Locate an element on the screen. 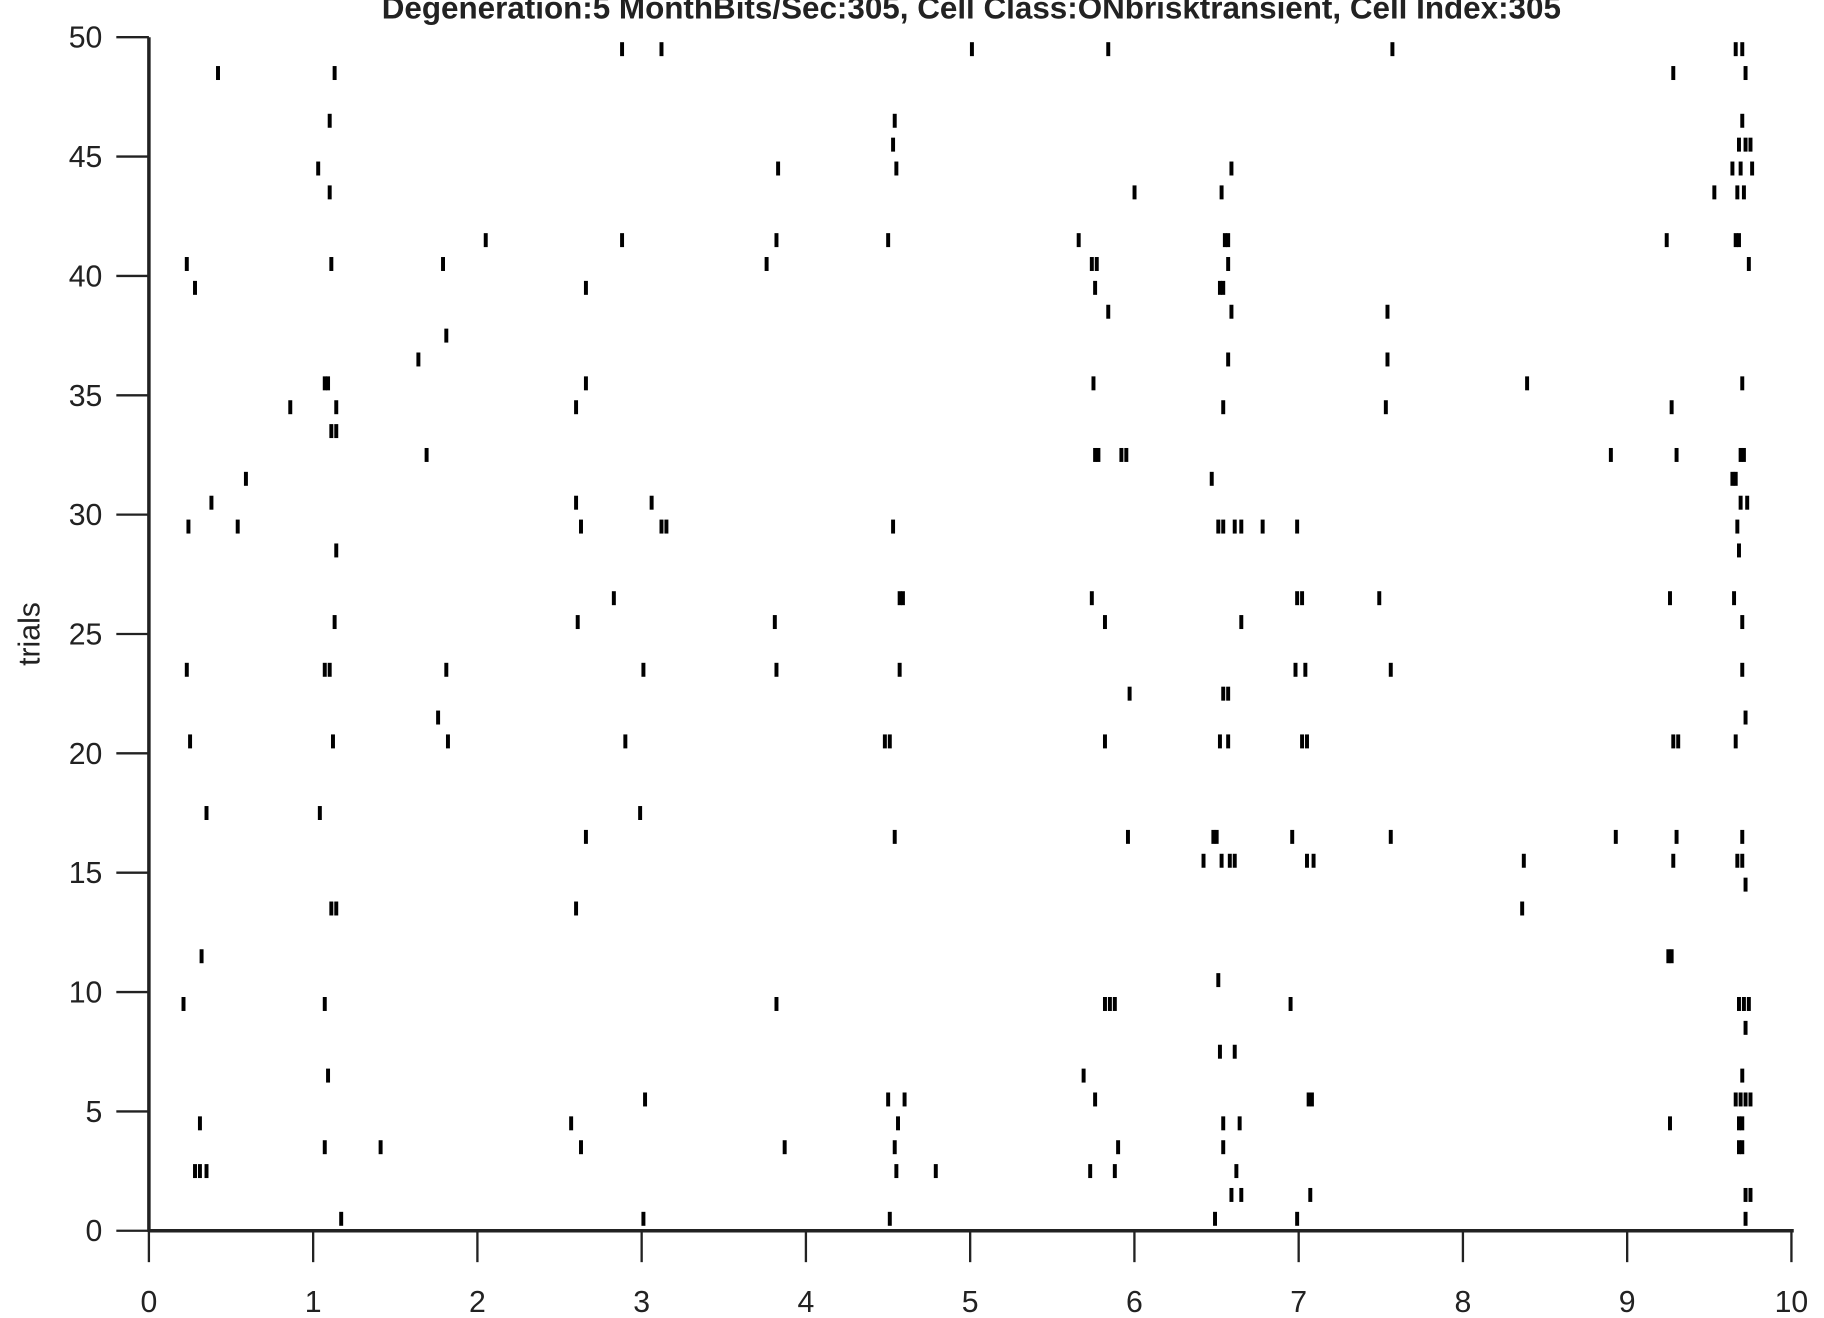  x-tick-label: 7 is located at coordinates (1298, 1302).